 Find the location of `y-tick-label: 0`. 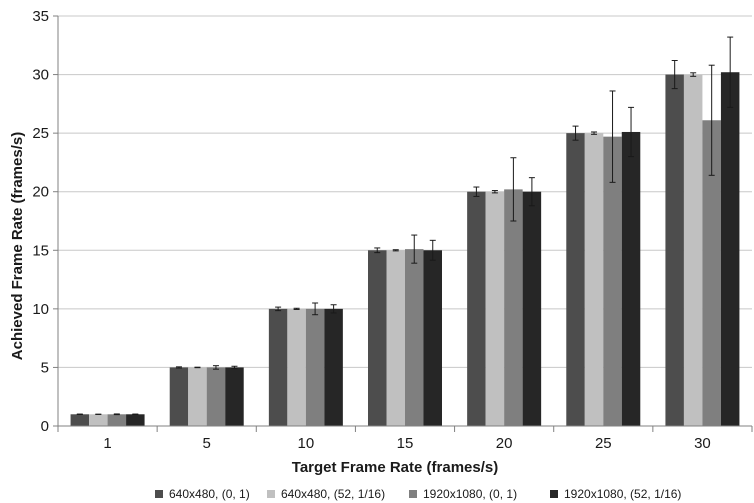

y-tick-label: 0 is located at coordinates (45, 426).